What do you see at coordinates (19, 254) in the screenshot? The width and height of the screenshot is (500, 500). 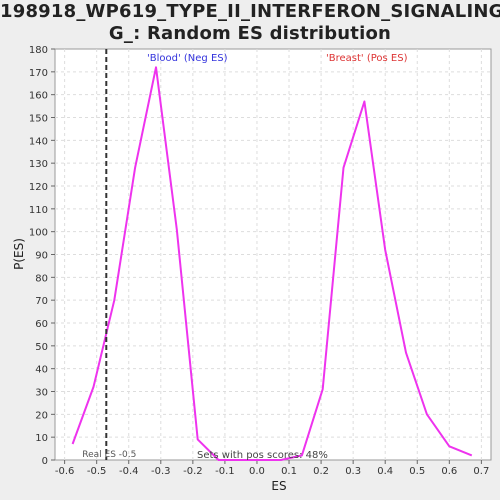 I see `y-axis-label: P(ES)` at bounding box center [19, 254].